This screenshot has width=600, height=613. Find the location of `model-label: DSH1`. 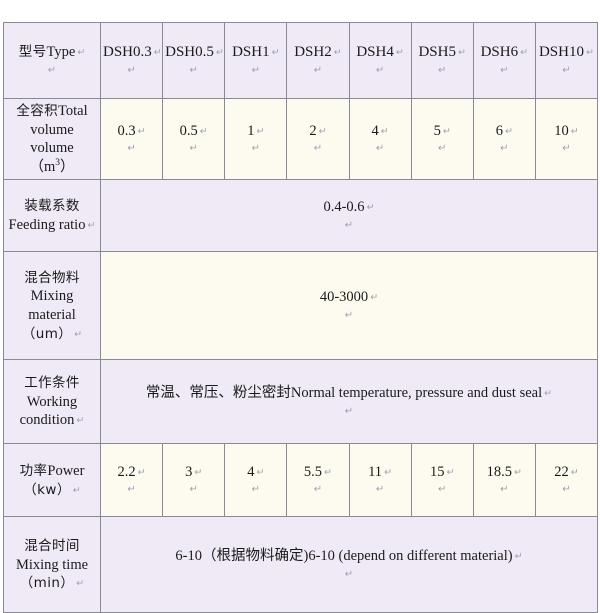

model-label: DSH1 is located at coordinates (251, 51).